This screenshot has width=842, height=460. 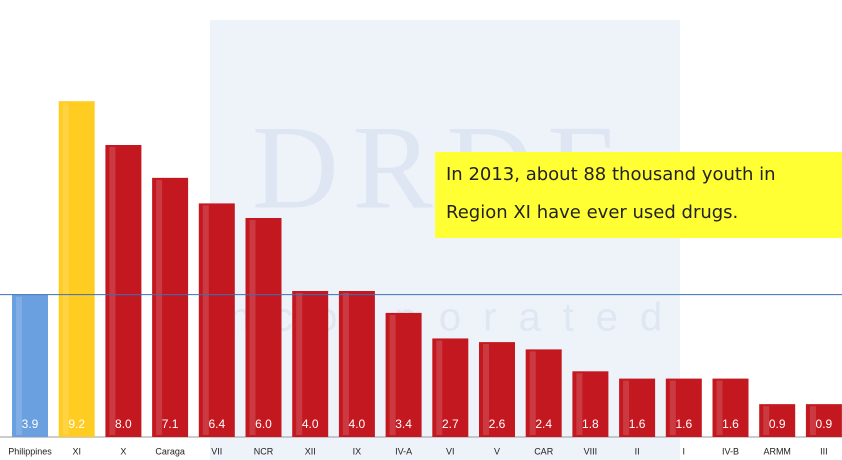 What do you see at coordinates (450, 451) in the screenshot?
I see `x-tick-label: VI` at bounding box center [450, 451].